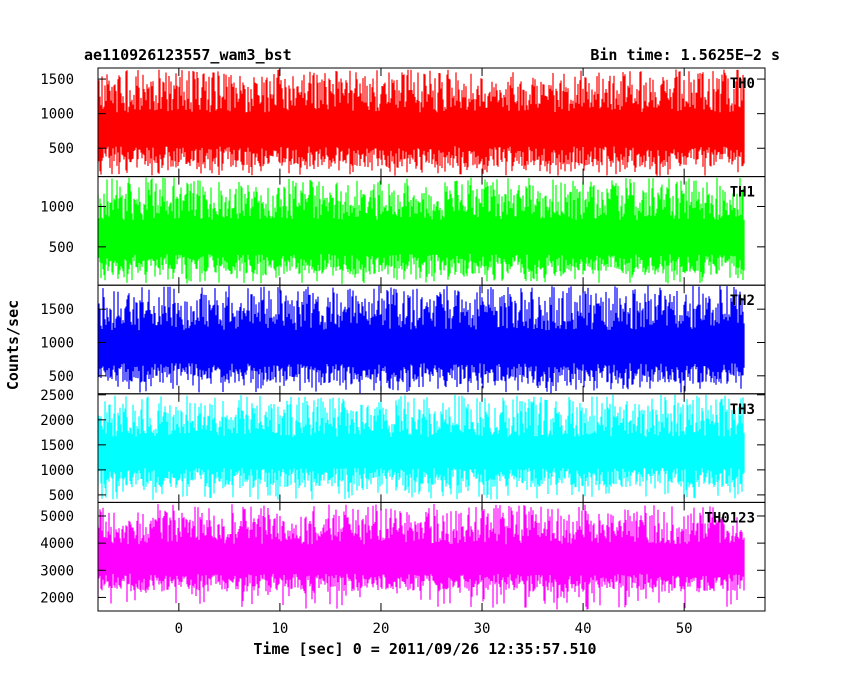  I want to click on panel-label-th2: TH2, so click(742, 301).